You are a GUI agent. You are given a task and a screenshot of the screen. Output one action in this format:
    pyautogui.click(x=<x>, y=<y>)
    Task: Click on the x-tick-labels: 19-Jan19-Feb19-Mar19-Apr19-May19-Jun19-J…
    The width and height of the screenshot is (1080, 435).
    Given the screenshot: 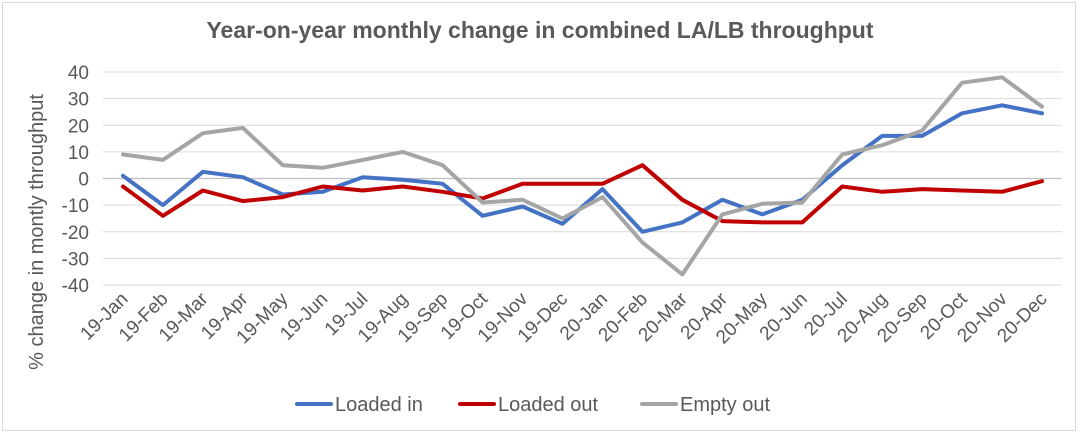 What is the action you would take?
    pyautogui.click(x=564, y=318)
    